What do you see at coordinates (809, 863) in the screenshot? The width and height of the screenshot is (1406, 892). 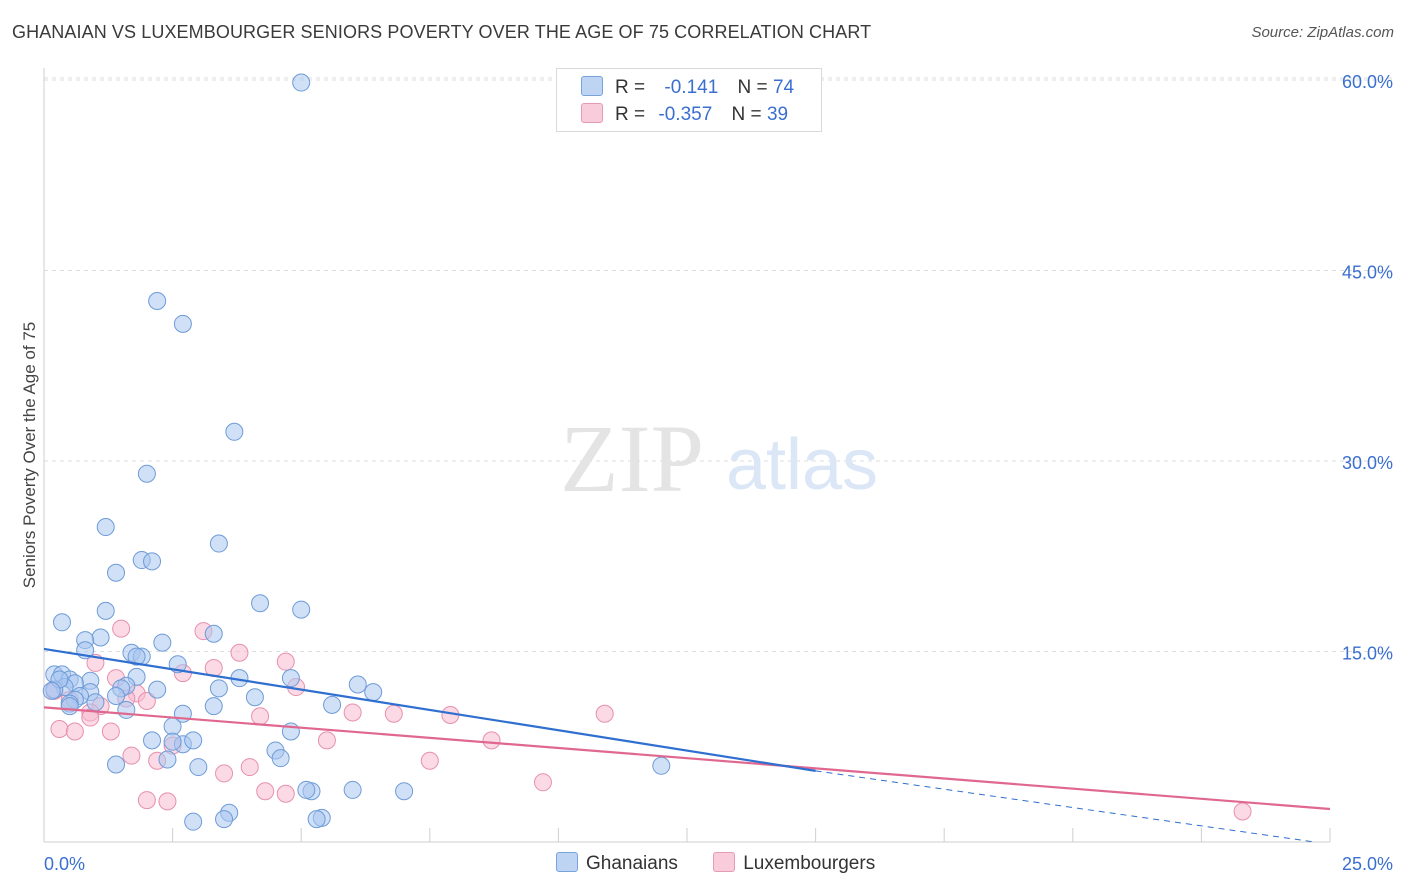 I see `legend-label: Luxembourgers` at bounding box center [809, 863].